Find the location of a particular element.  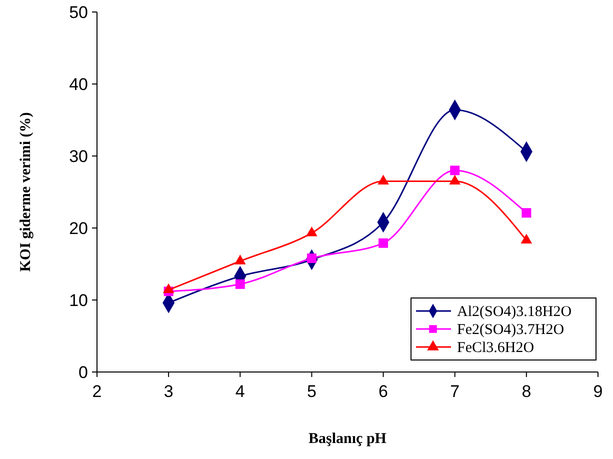

x-axis-title: Başlanıç pH is located at coordinates (347, 439).